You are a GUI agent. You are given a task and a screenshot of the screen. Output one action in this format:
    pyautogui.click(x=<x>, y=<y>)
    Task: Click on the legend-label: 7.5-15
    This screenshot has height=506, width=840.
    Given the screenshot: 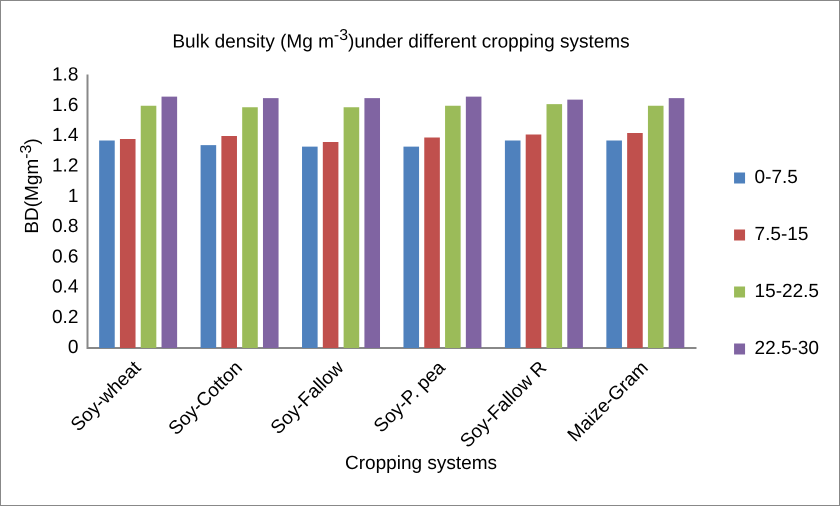 What is the action you would take?
    pyautogui.click(x=781, y=235)
    